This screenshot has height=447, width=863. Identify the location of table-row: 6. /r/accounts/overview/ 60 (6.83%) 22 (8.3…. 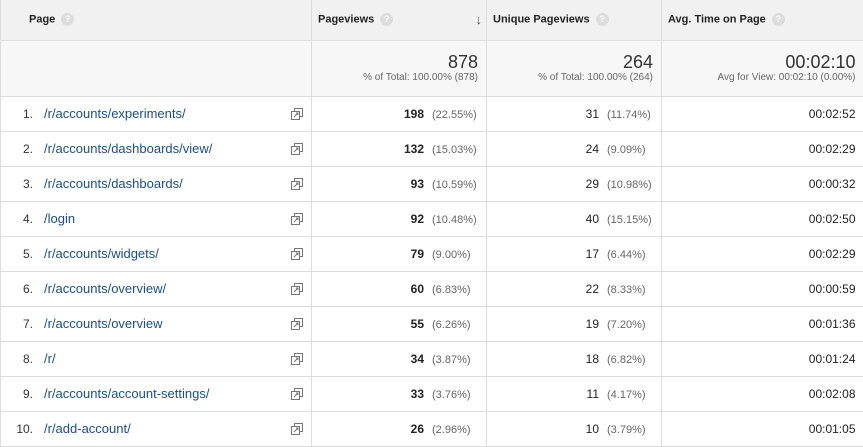
(431, 289).